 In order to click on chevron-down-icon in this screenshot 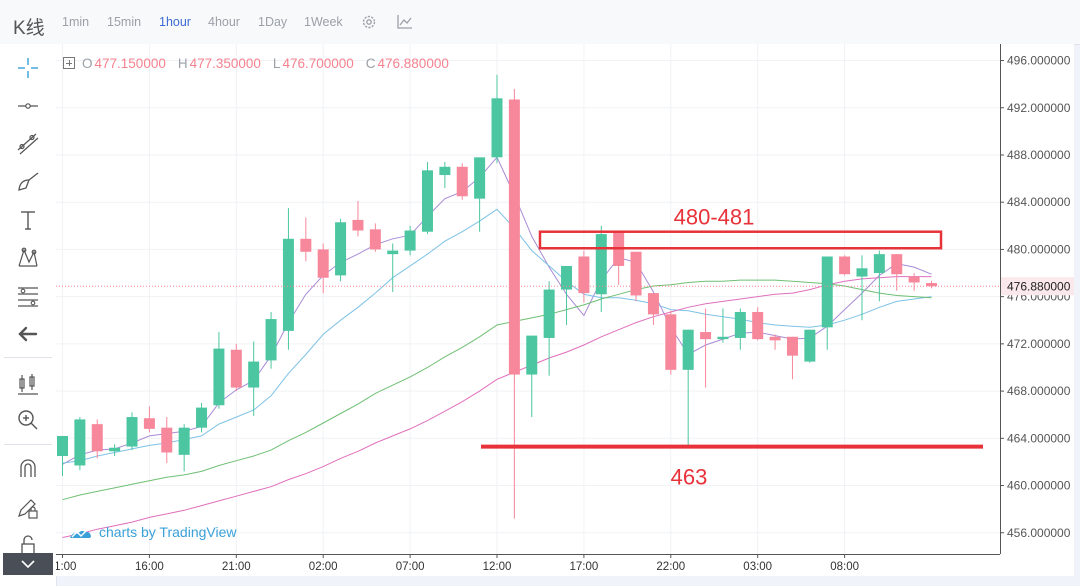, I will do `click(28, 564)`.